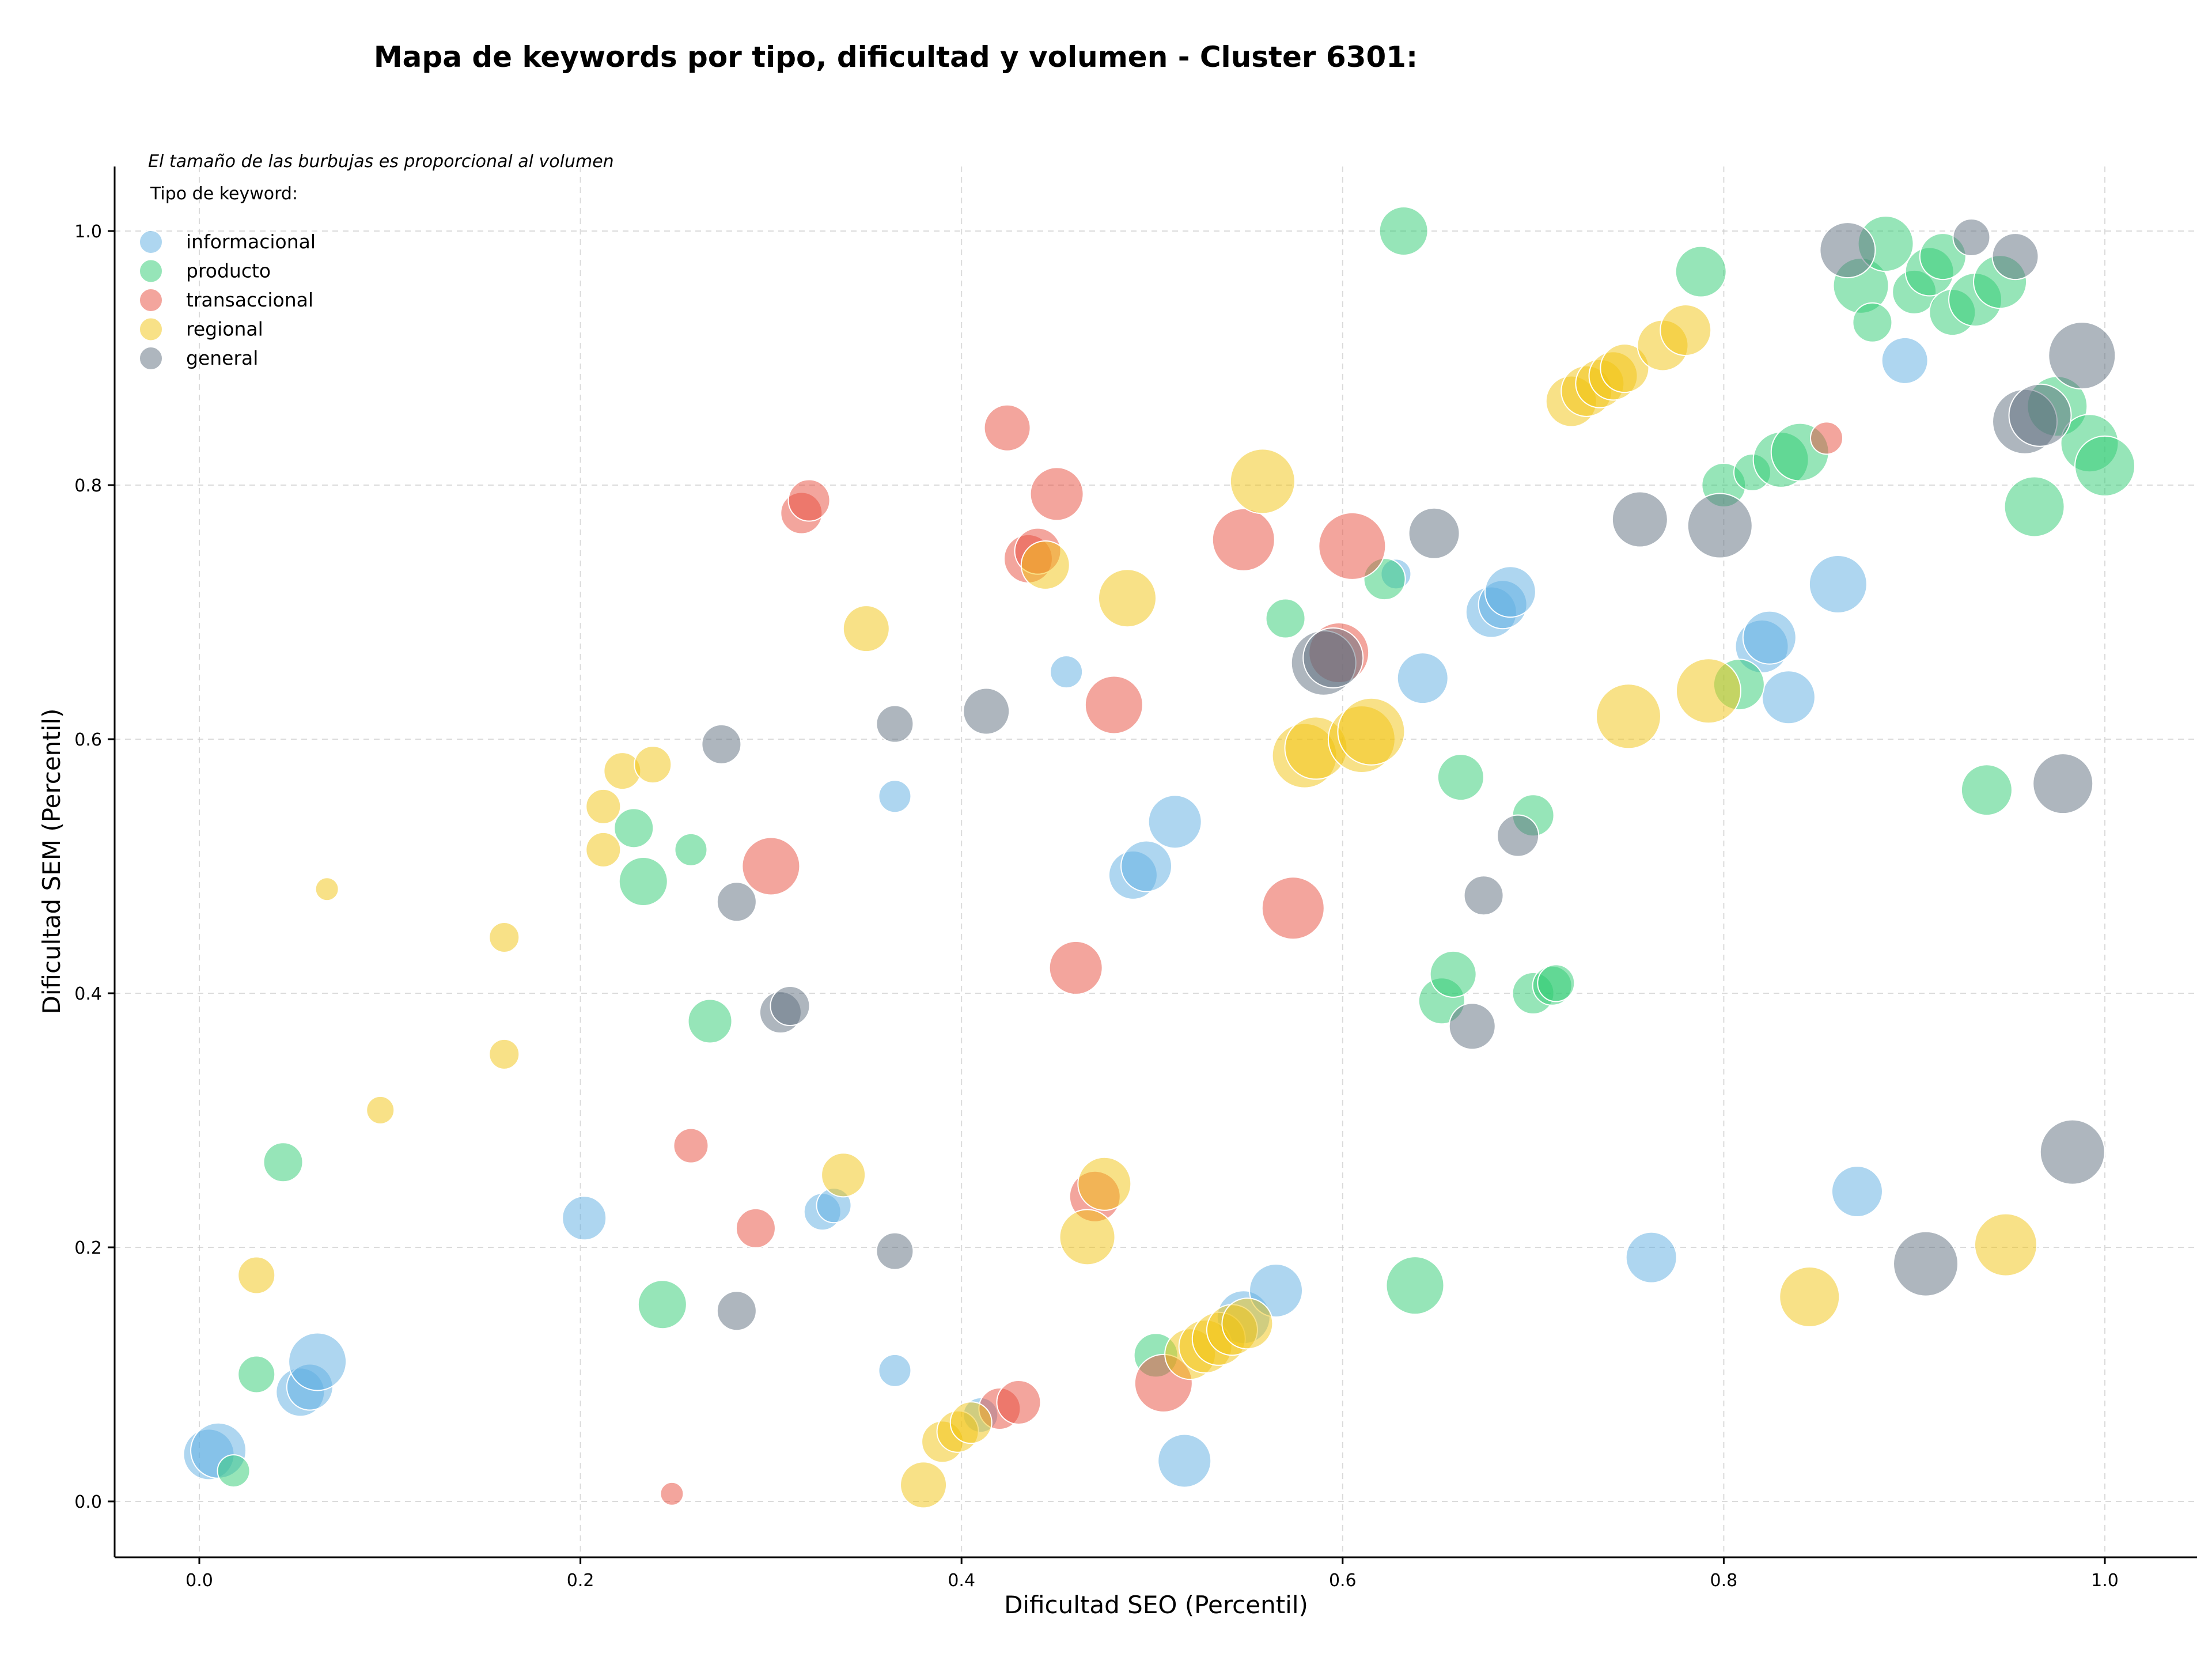 The height and width of the screenshot is (1661, 2212). What do you see at coordinates (151, 242) in the screenshot?
I see `legend-marker-informacional` at bounding box center [151, 242].